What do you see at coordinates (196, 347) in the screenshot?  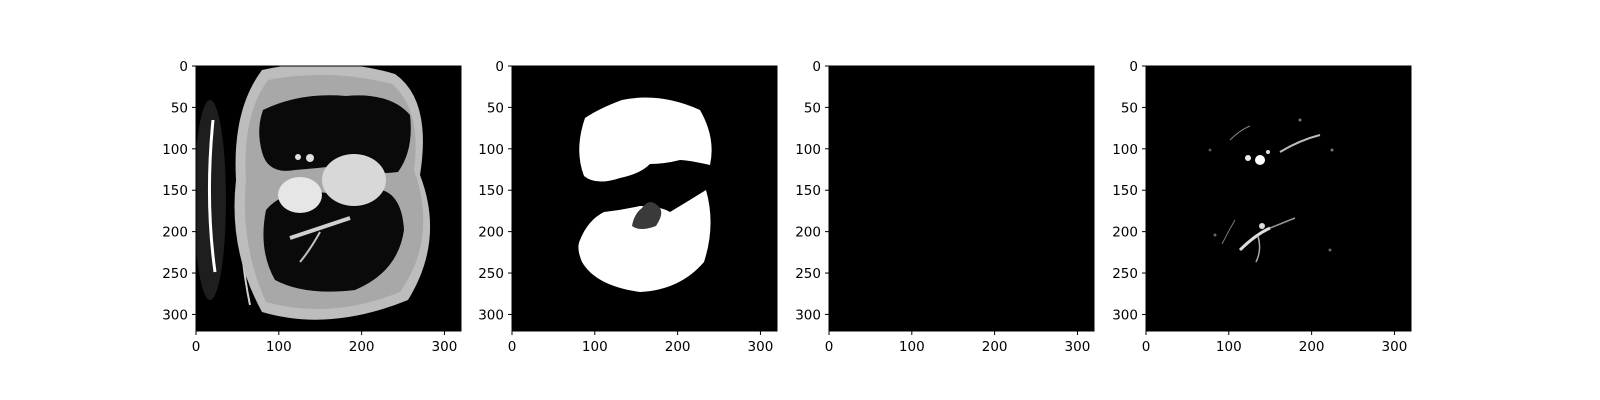 I see `ct-slice-x-tick-label: 0` at bounding box center [196, 347].